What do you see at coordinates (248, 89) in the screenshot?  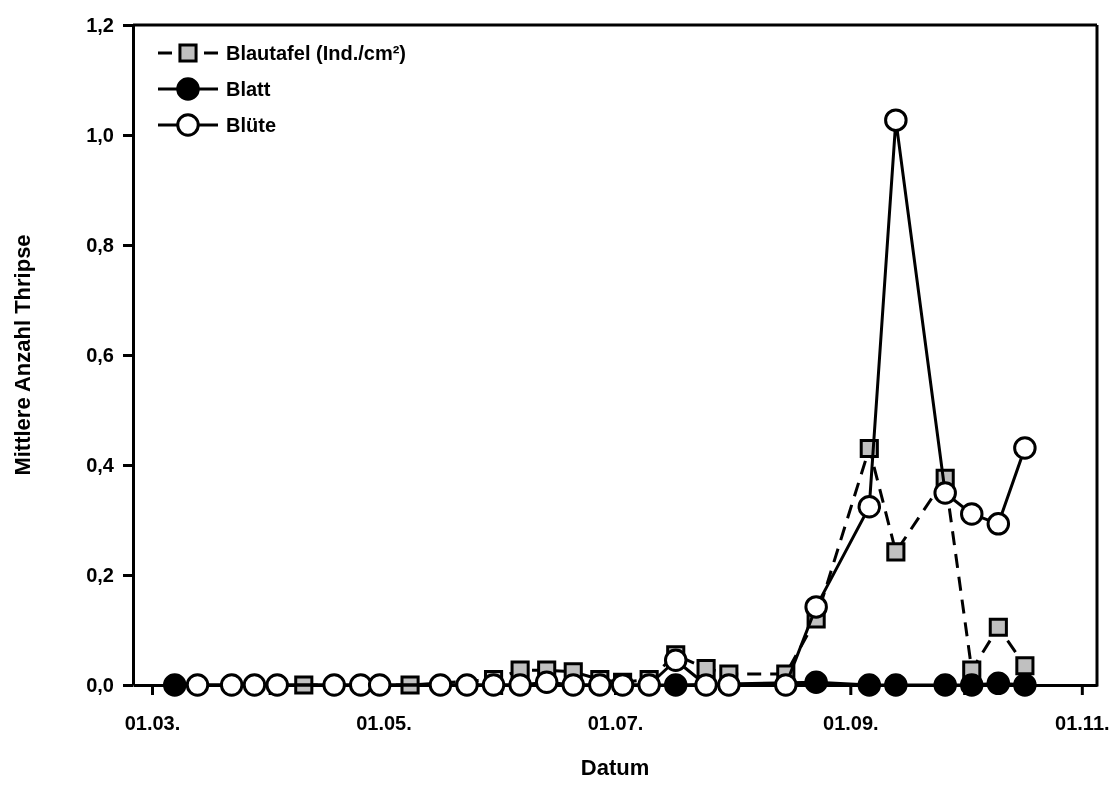 I see `legend-label: Blatt` at bounding box center [248, 89].